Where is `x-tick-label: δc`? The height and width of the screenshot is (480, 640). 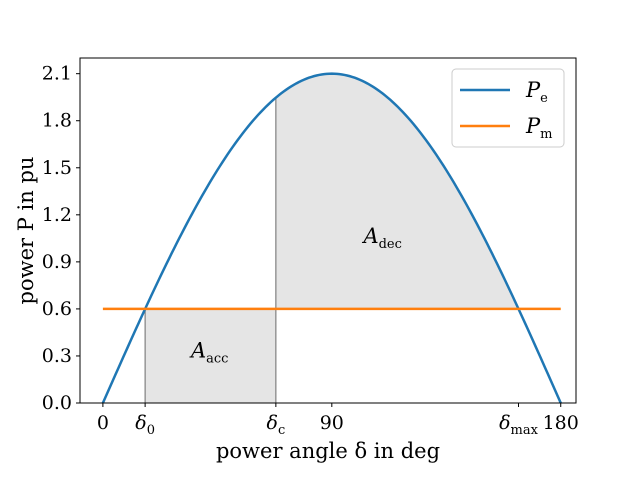
x-tick-label: δc is located at coordinates (275, 425).